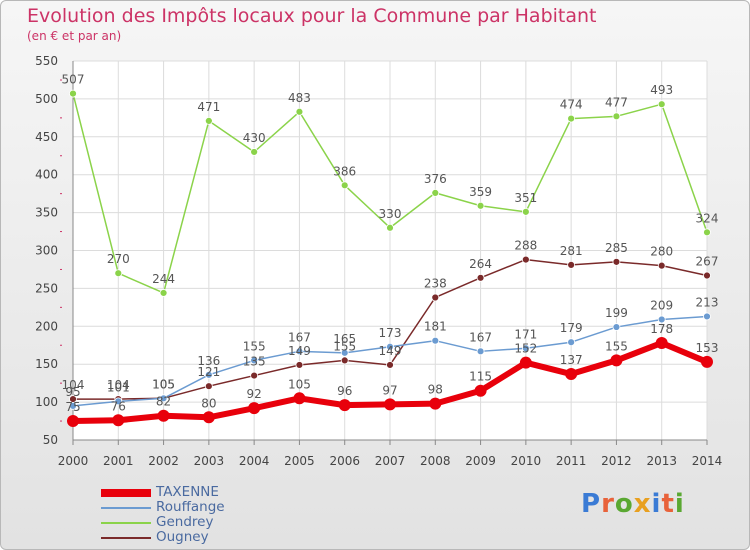  I want to click on x-tick-label: 2011, so click(571, 461).